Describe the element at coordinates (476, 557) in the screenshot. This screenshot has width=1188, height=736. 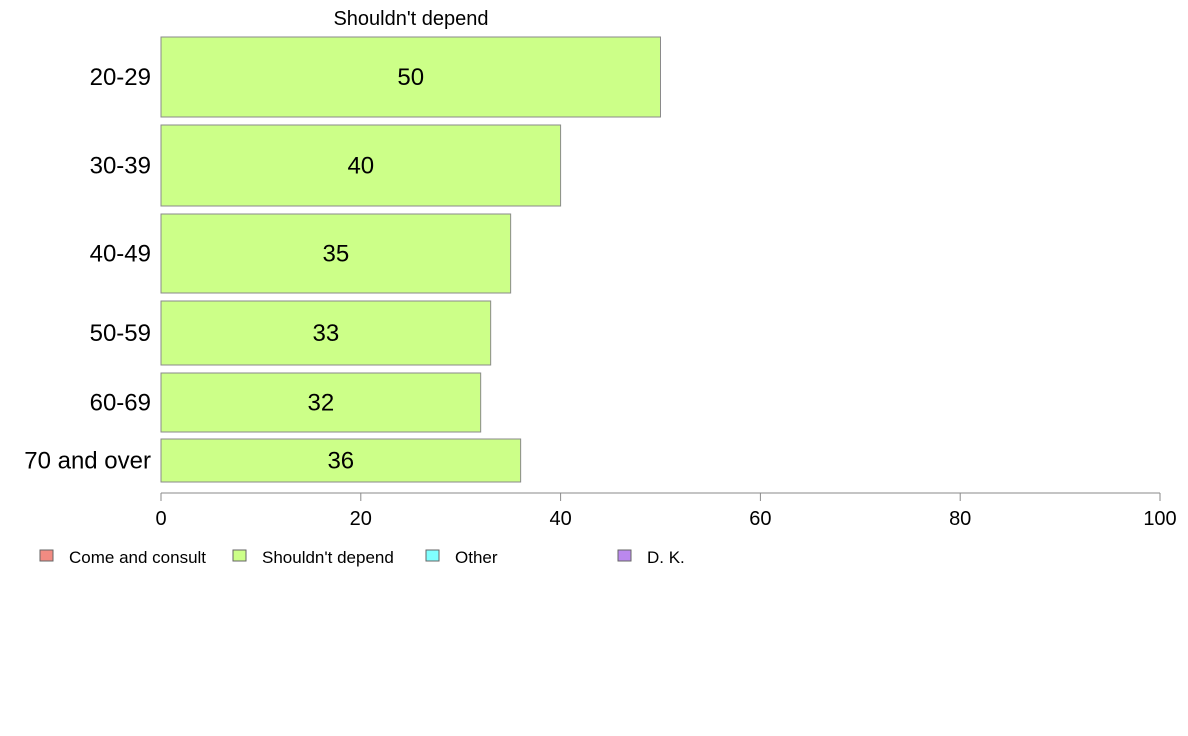
I see `legend-label: Other` at that location.